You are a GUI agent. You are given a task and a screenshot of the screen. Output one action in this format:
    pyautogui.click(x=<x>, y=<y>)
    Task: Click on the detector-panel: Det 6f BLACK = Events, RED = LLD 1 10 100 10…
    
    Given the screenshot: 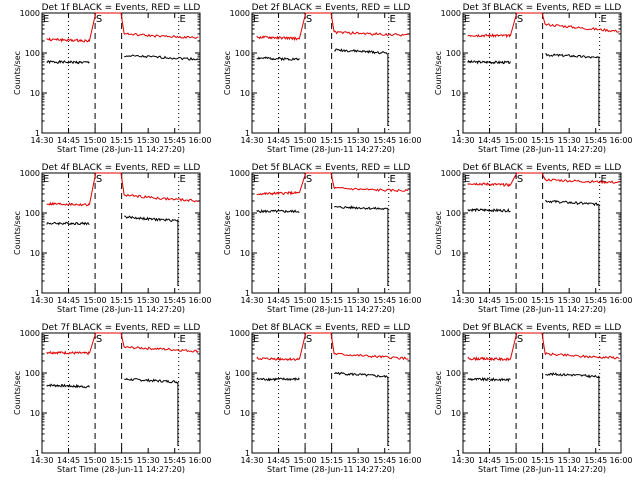 What is the action you would take?
    pyautogui.click(x=533, y=238)
    